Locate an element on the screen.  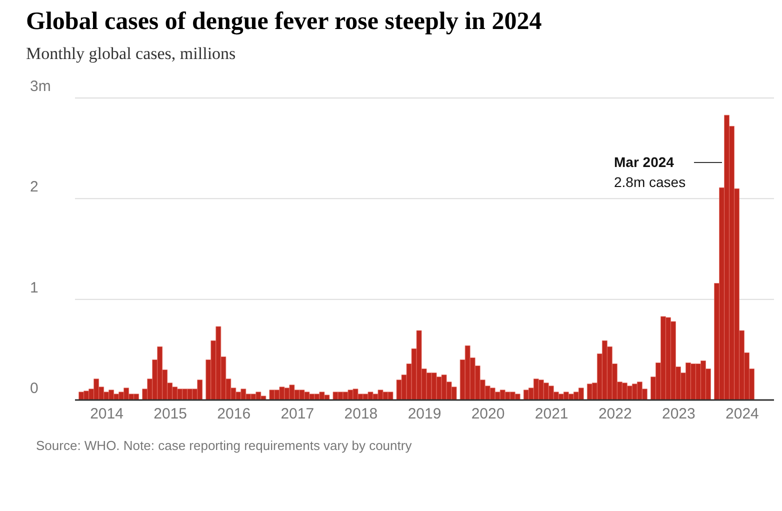
annotation: Mar 2024 2.8m cases is located at coordinates (650, 172).